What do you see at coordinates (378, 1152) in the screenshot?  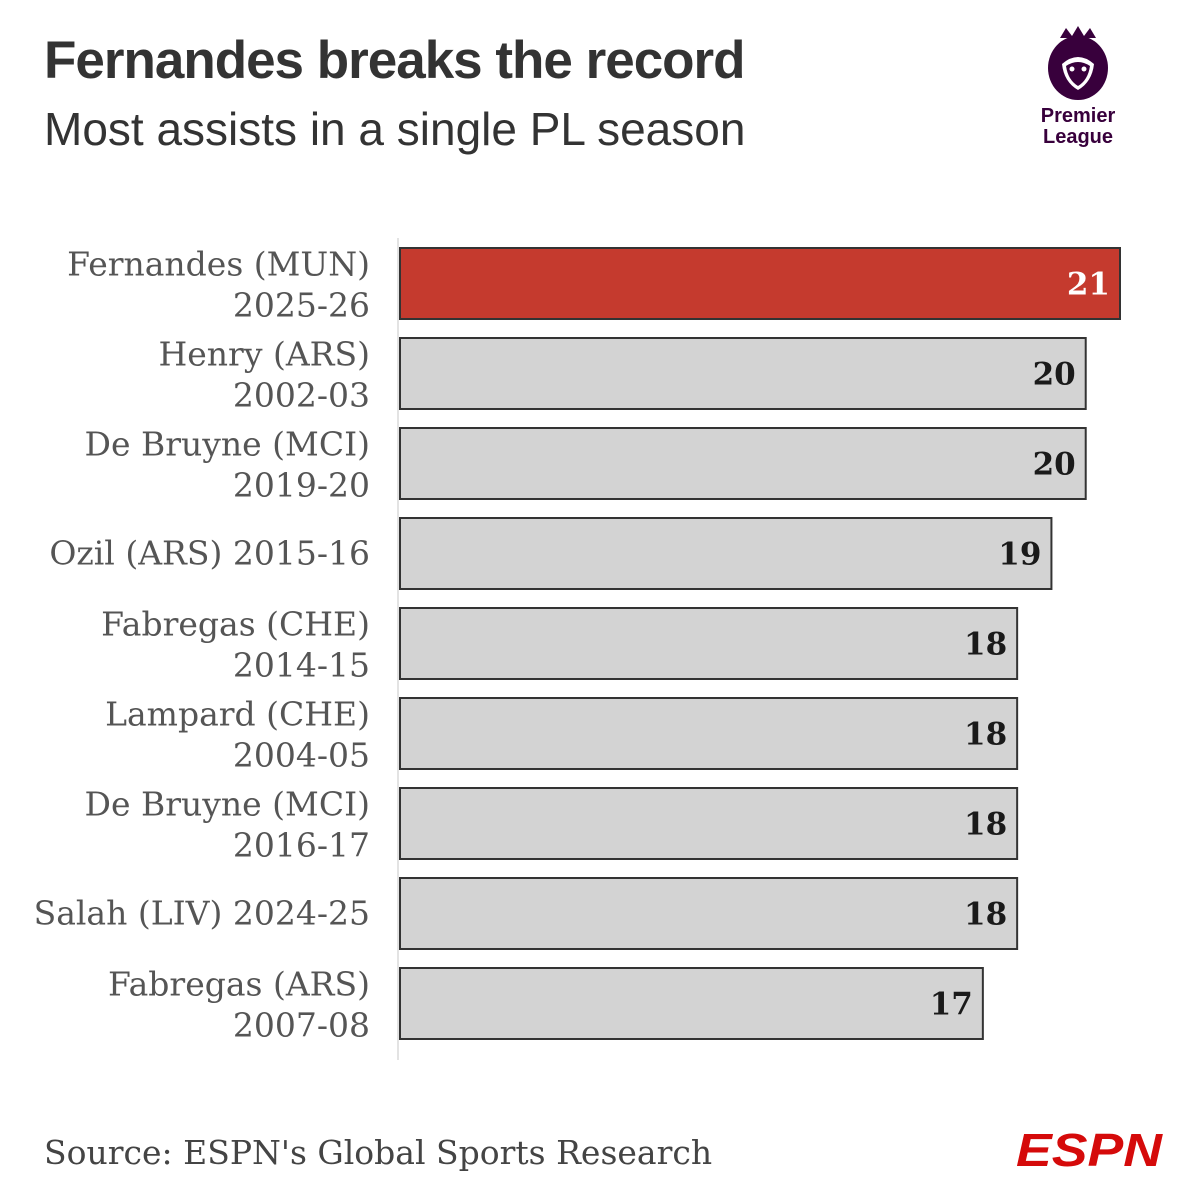 I see `source-note: Source: ESPN's Global Sports Research` at bounding box center [378, 1152].